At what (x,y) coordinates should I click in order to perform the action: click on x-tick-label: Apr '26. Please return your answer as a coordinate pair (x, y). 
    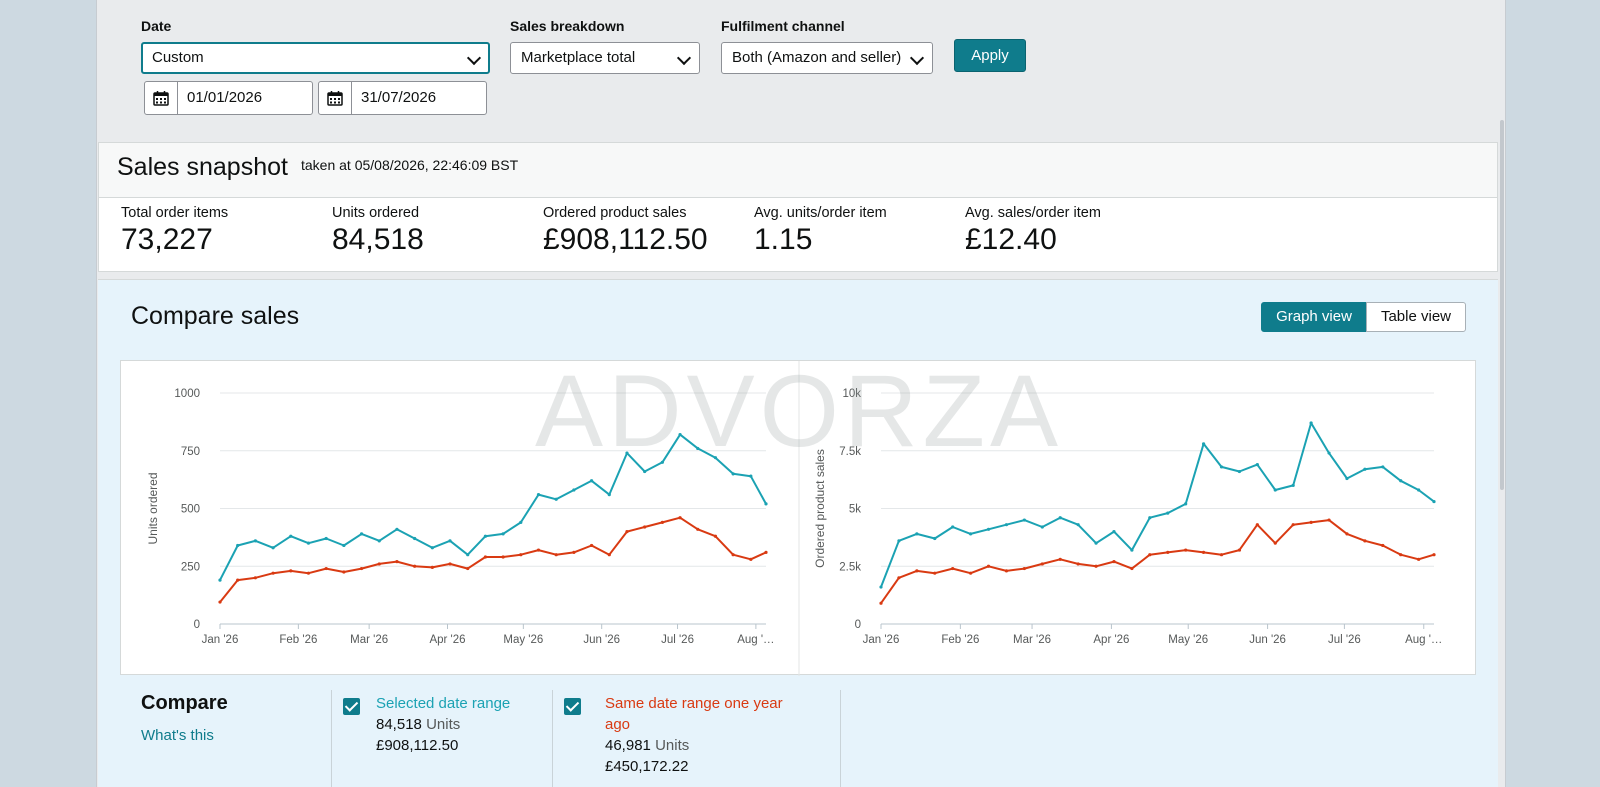
    Looking at the image, I should click on (1111, 640).